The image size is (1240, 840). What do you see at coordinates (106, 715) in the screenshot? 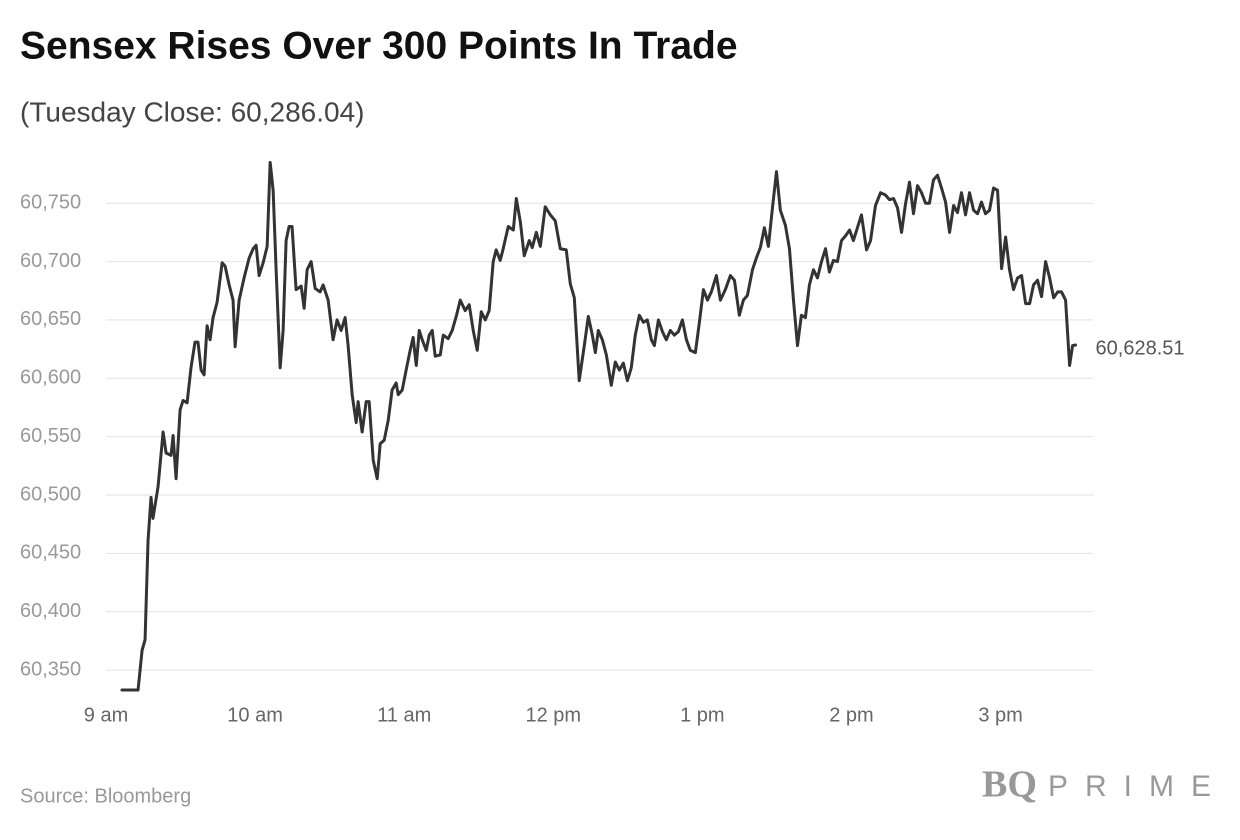
I see `x-tick-label: 9 am` at bounding box center [106, 715].